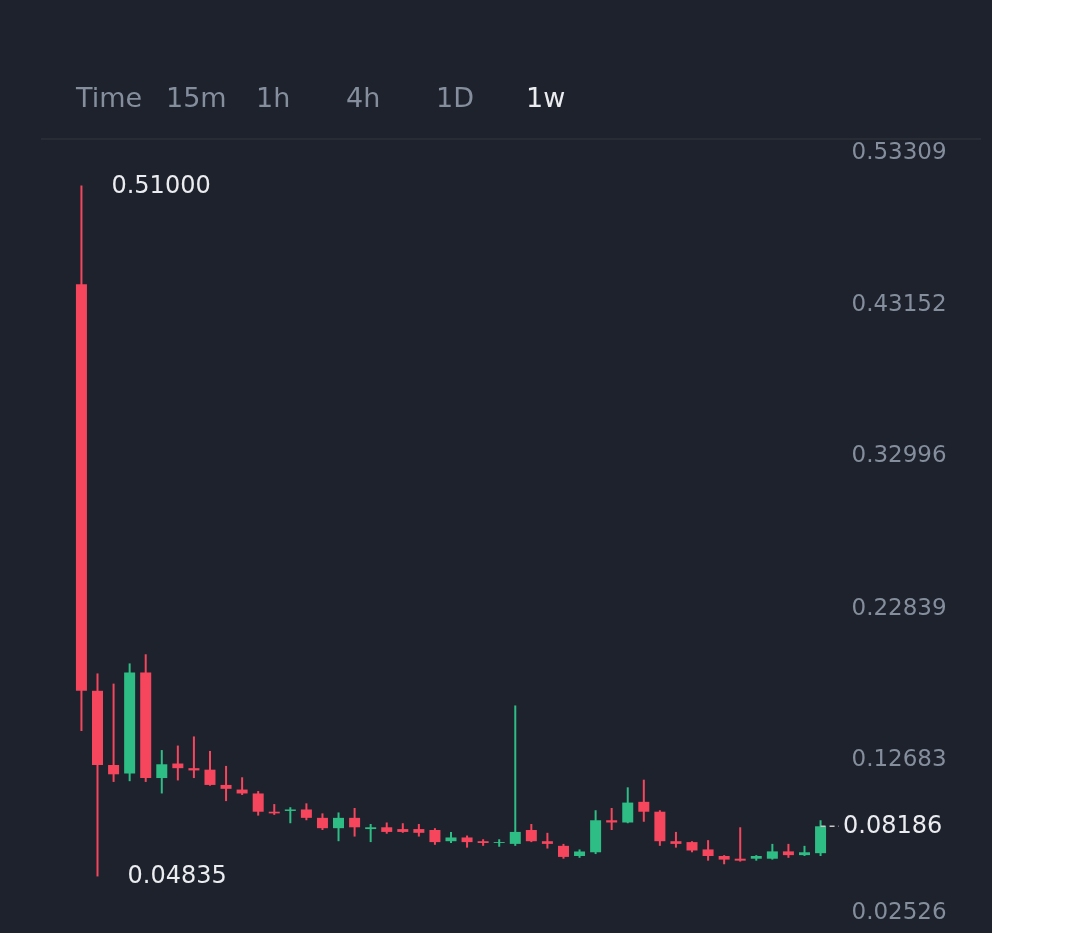  Describe the element at coordinates (455, 97) in the screenshot. I see `text: 1D` at that location.